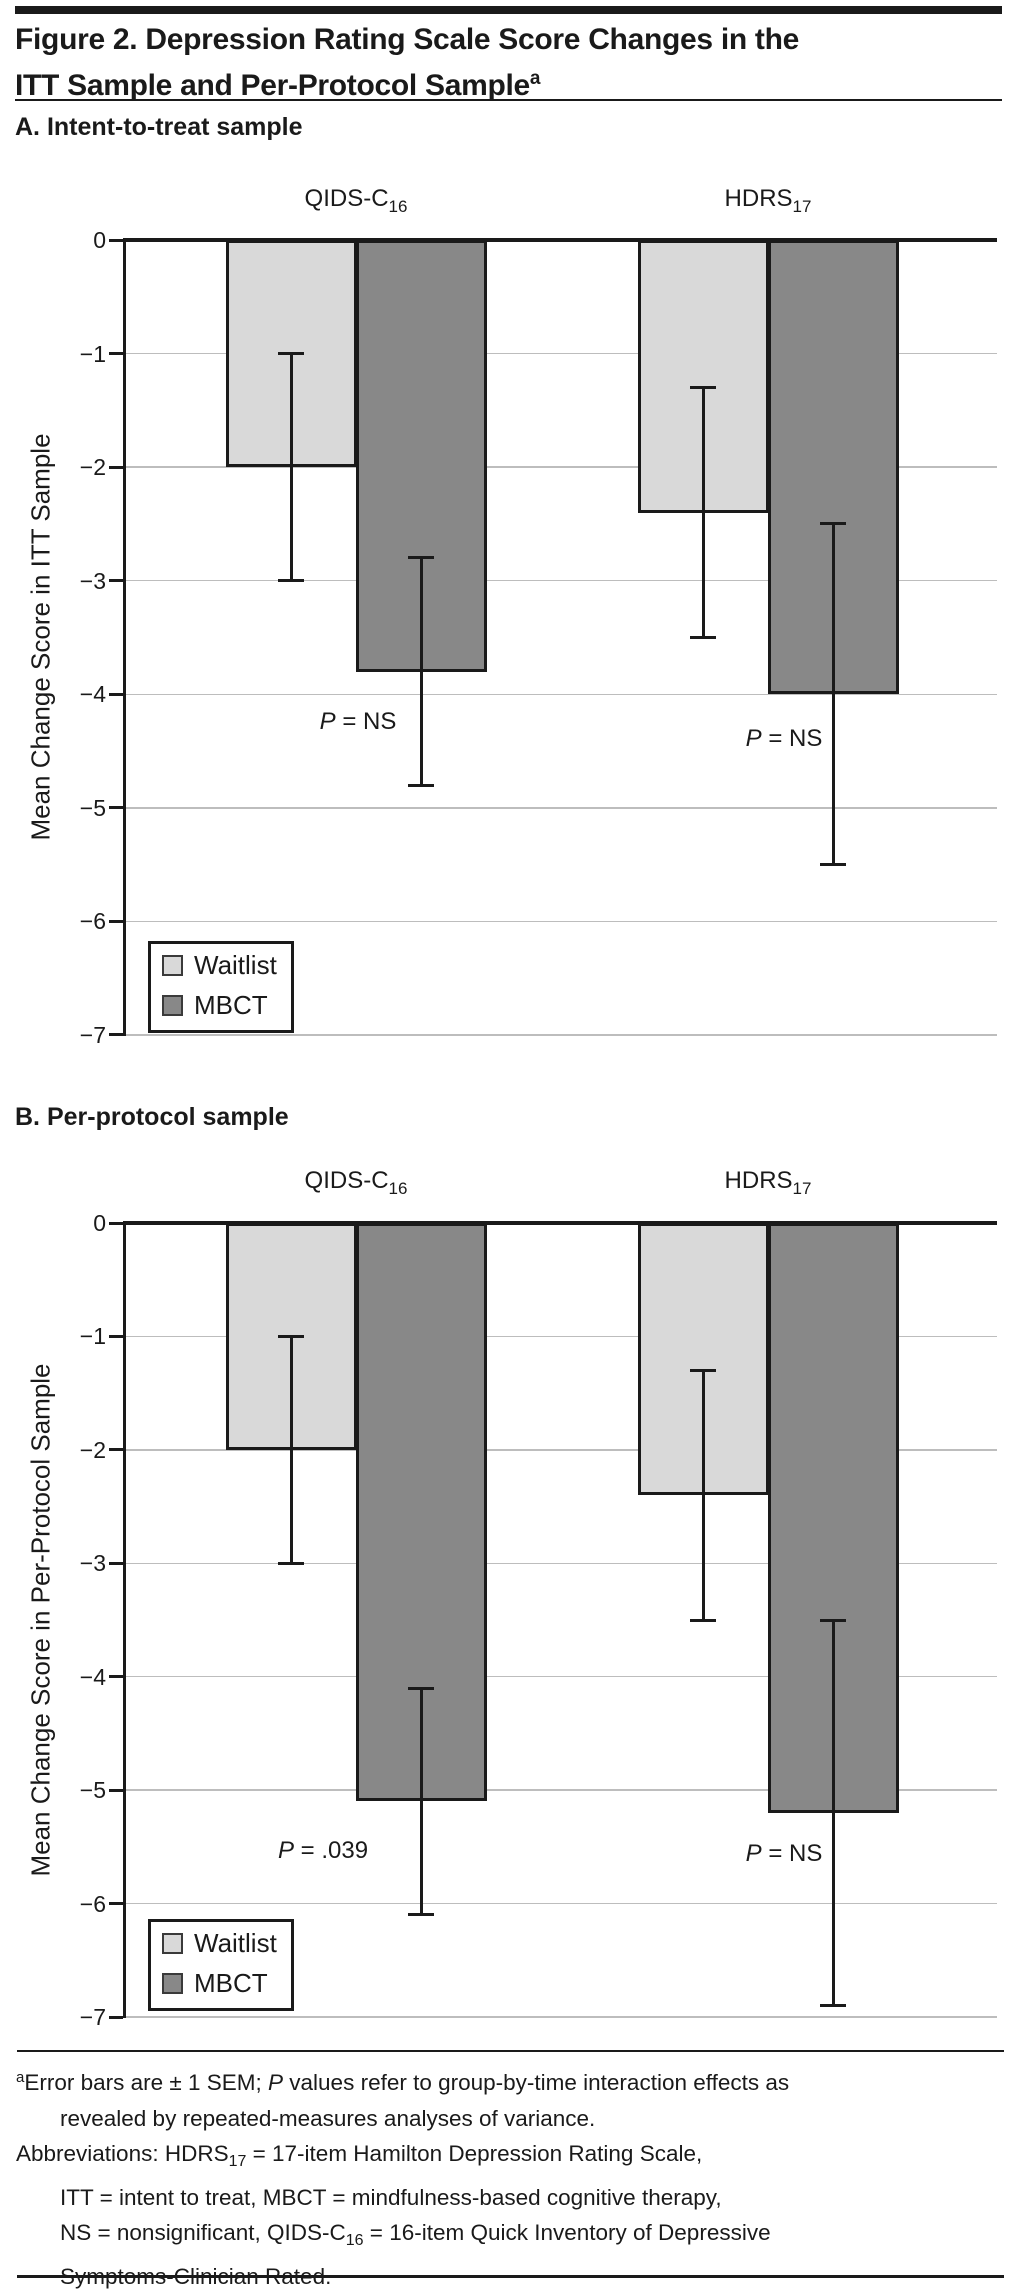 The image size is (1017, 2292). Describe the element at coordinates (159, 127) in the screenshot. I see `panel-a-heading: A. Intent-to-treat sample` at that location.